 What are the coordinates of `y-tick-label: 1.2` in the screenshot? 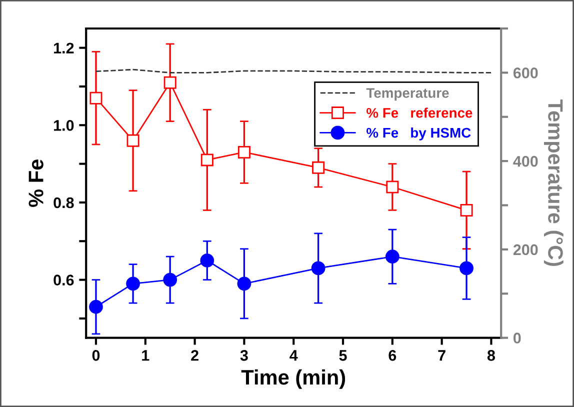 It's located at (64, 48).